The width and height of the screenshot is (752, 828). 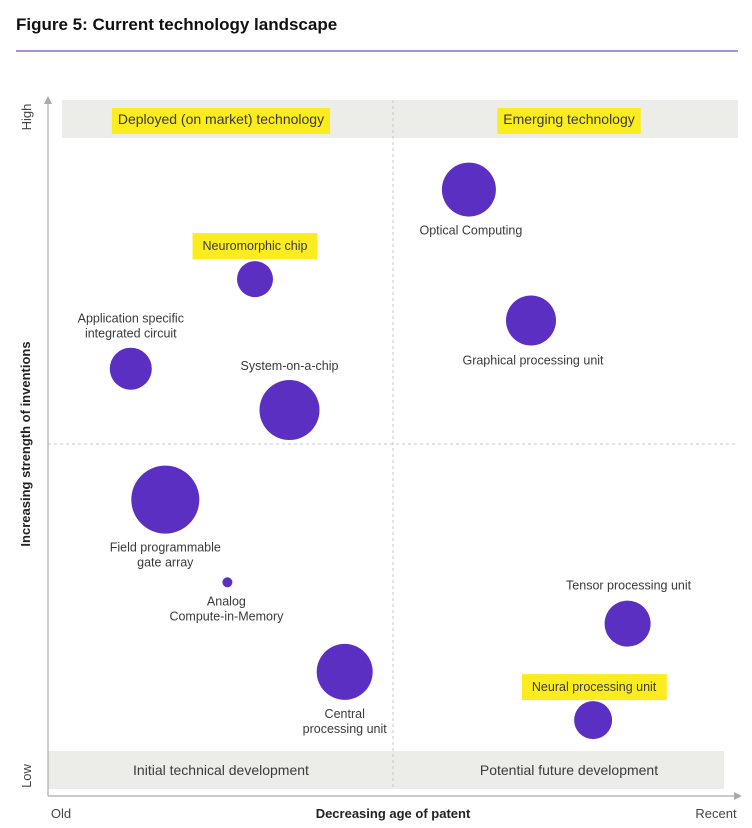 I want to click on bubble-neuromorphic-chip, so click(x=255, y=279).